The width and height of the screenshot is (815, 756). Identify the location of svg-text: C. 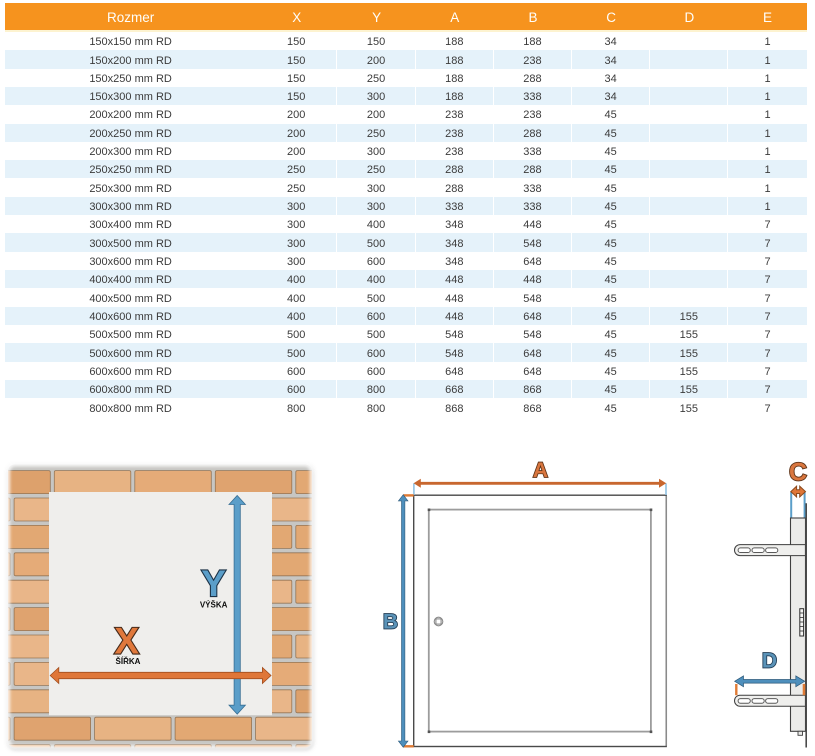
(798, 473).